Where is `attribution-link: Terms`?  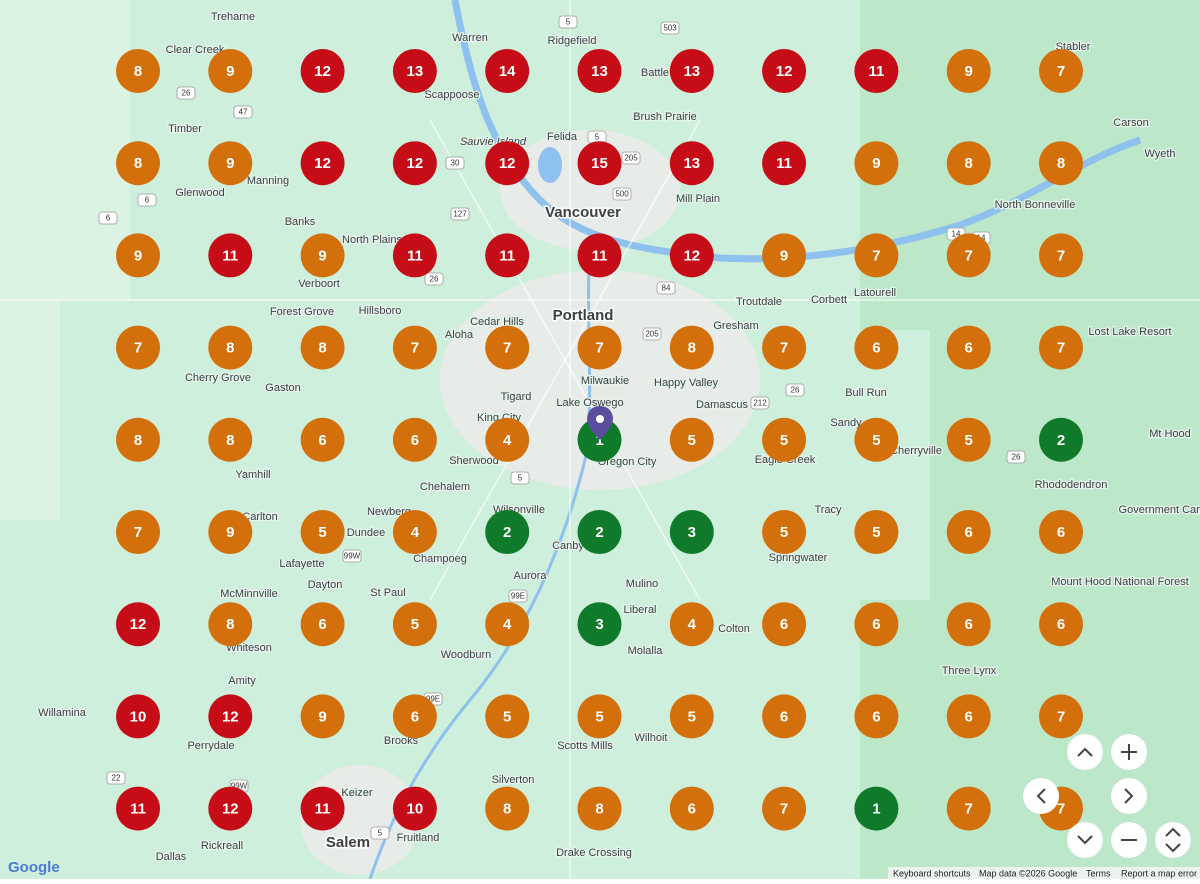 attribution-link: Terms is located at coordinates (1098, 873).